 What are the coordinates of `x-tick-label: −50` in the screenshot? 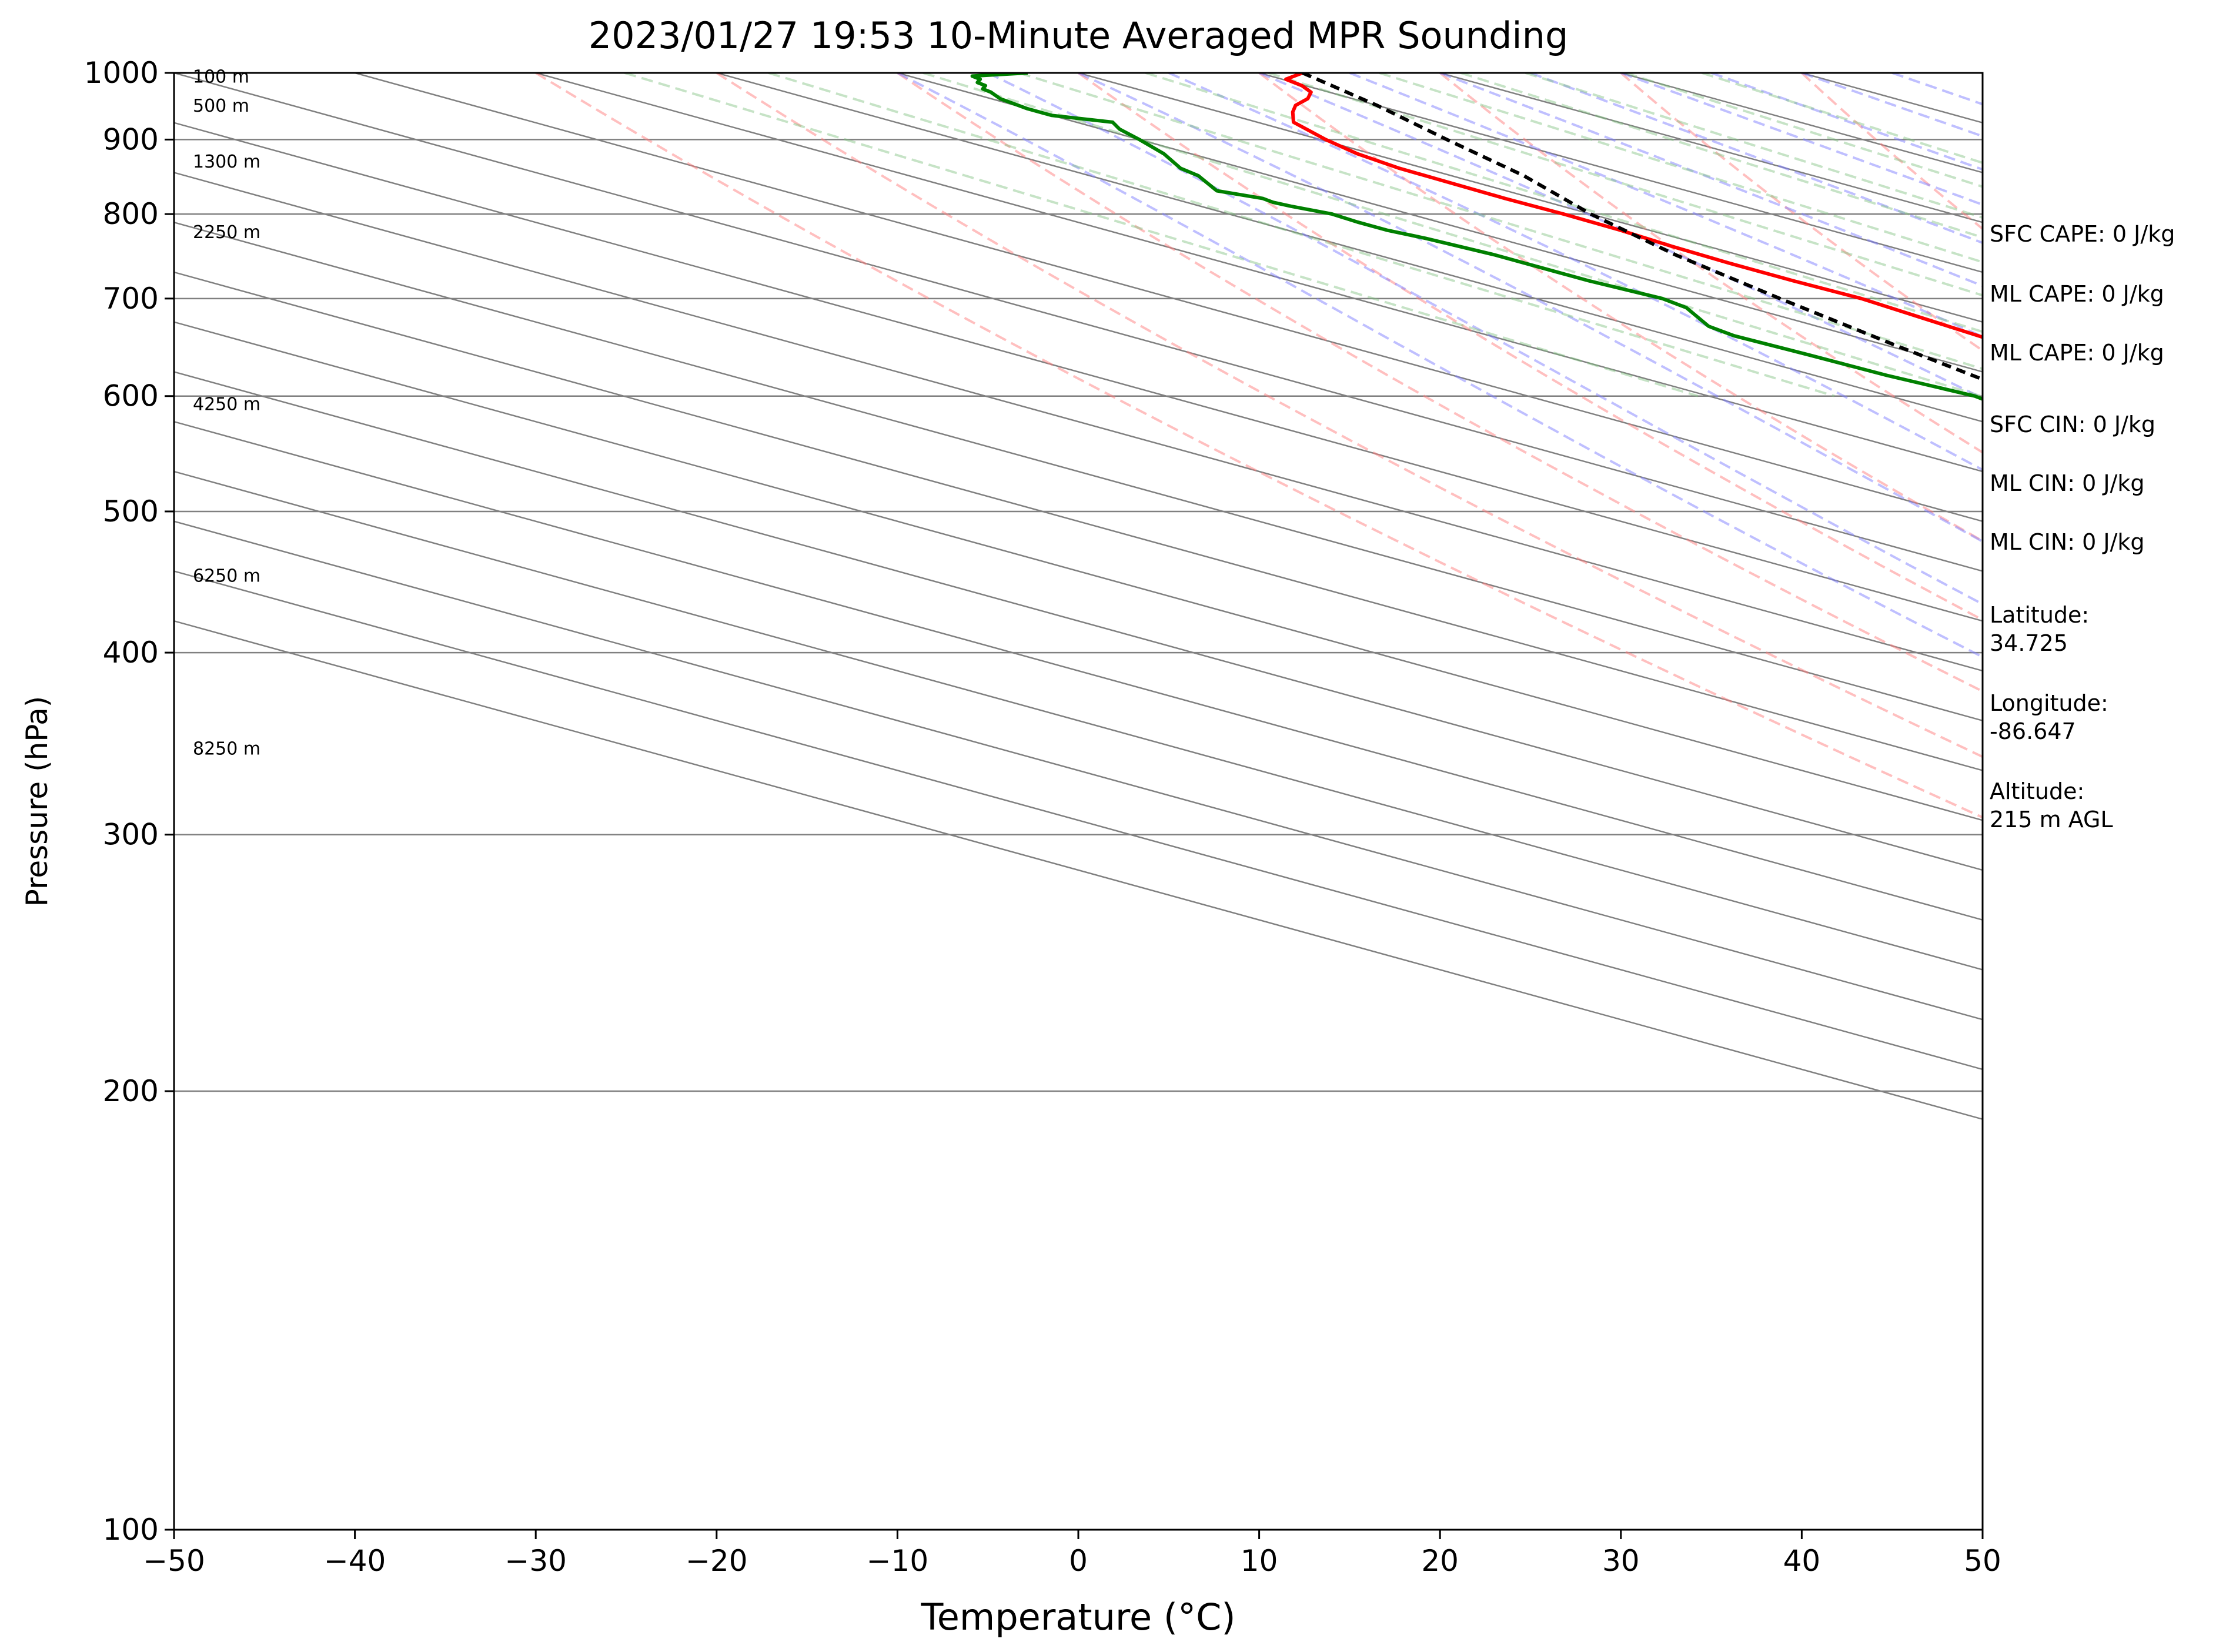 It's located at (174, 1561).